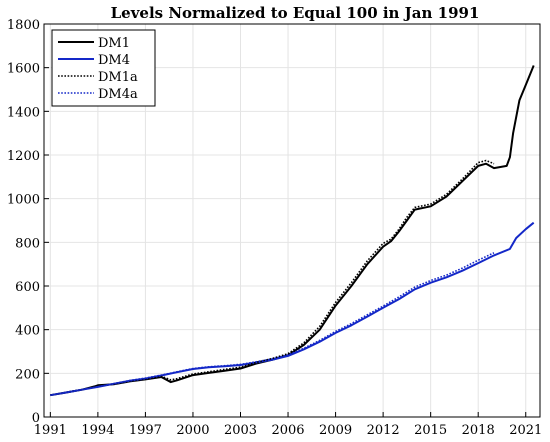 Image resolution: width=550 pixels, height=442 pixels. I want to click on x-tick-label: 2018, so click(478, 430).